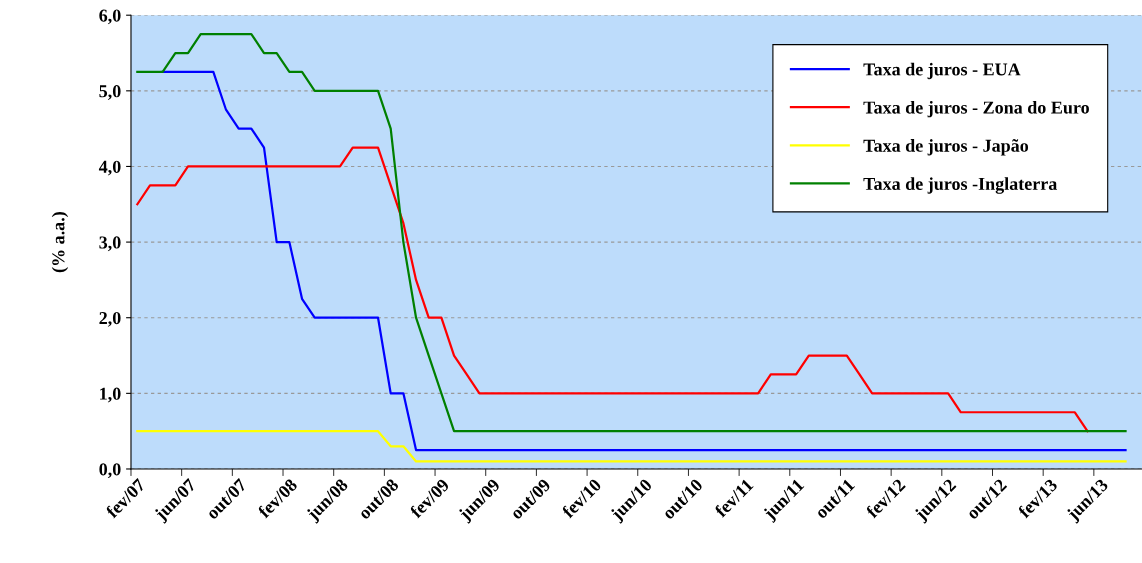 This screenshot has height=563, width=1142. I want to click on y-axis-title: (% a.a.), so click(60, 242).